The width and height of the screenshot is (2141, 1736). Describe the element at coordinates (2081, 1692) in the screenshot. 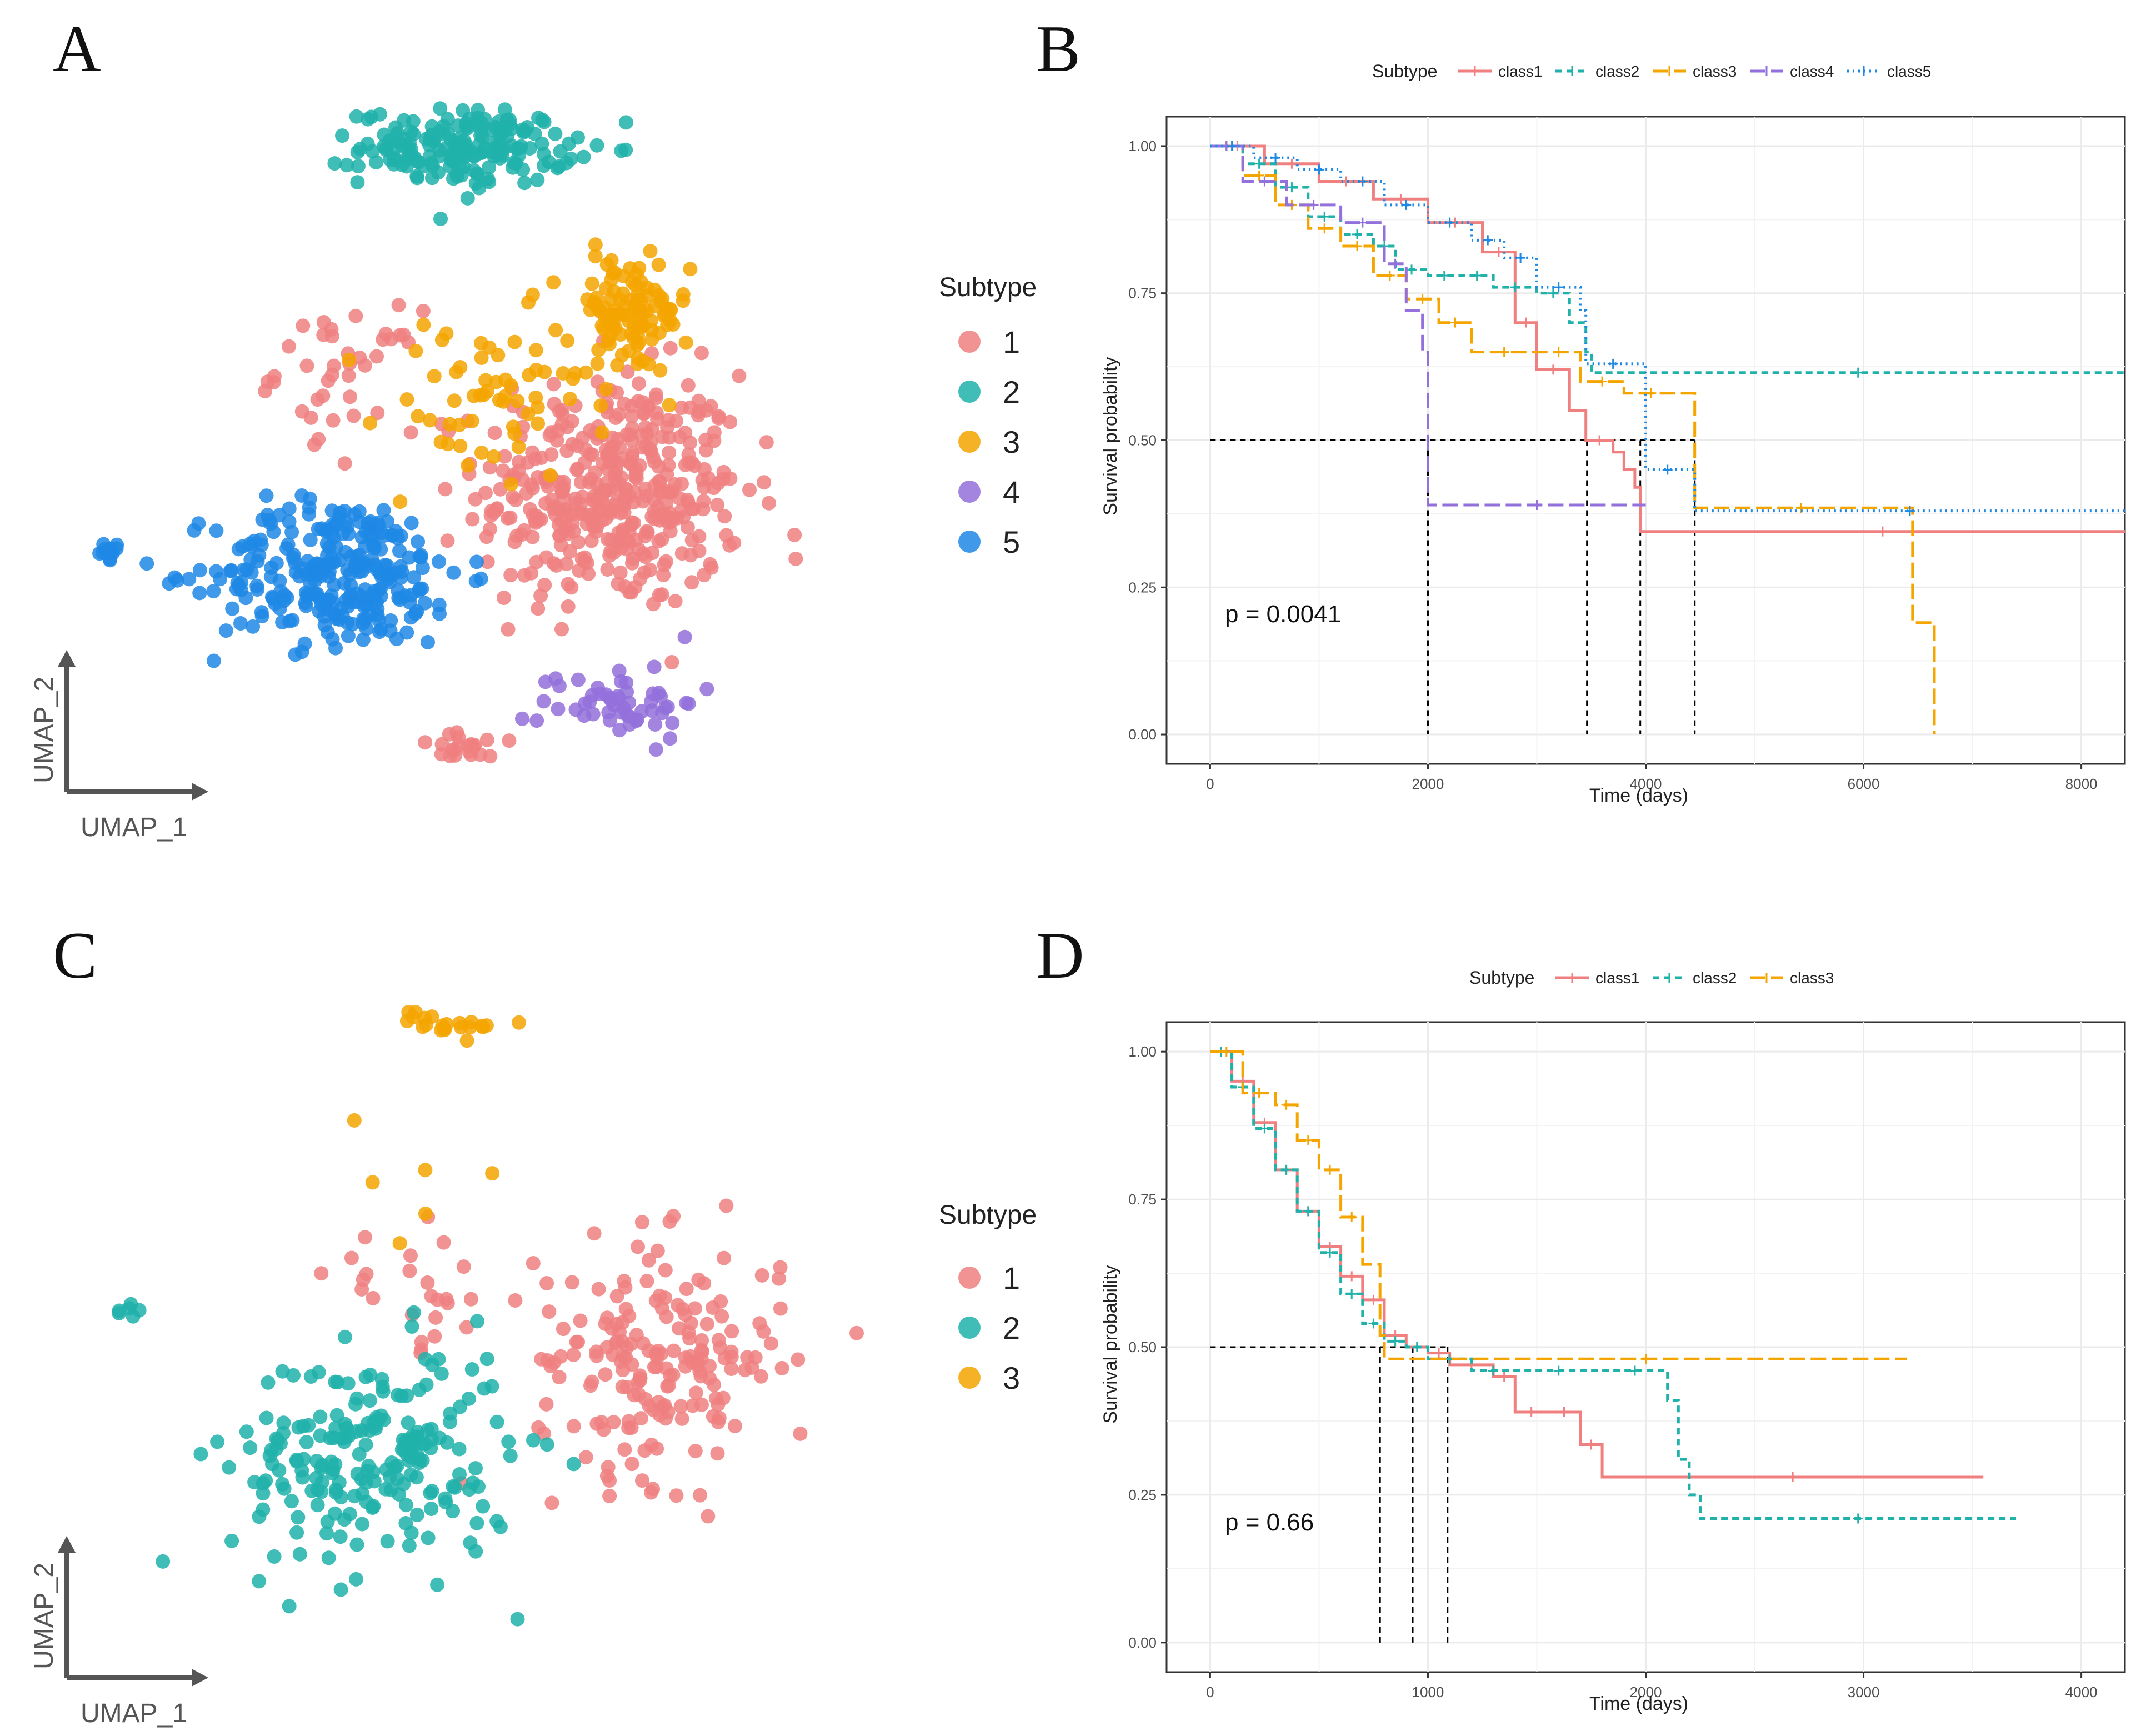

I see `x-tick-label: 4000` at that location.